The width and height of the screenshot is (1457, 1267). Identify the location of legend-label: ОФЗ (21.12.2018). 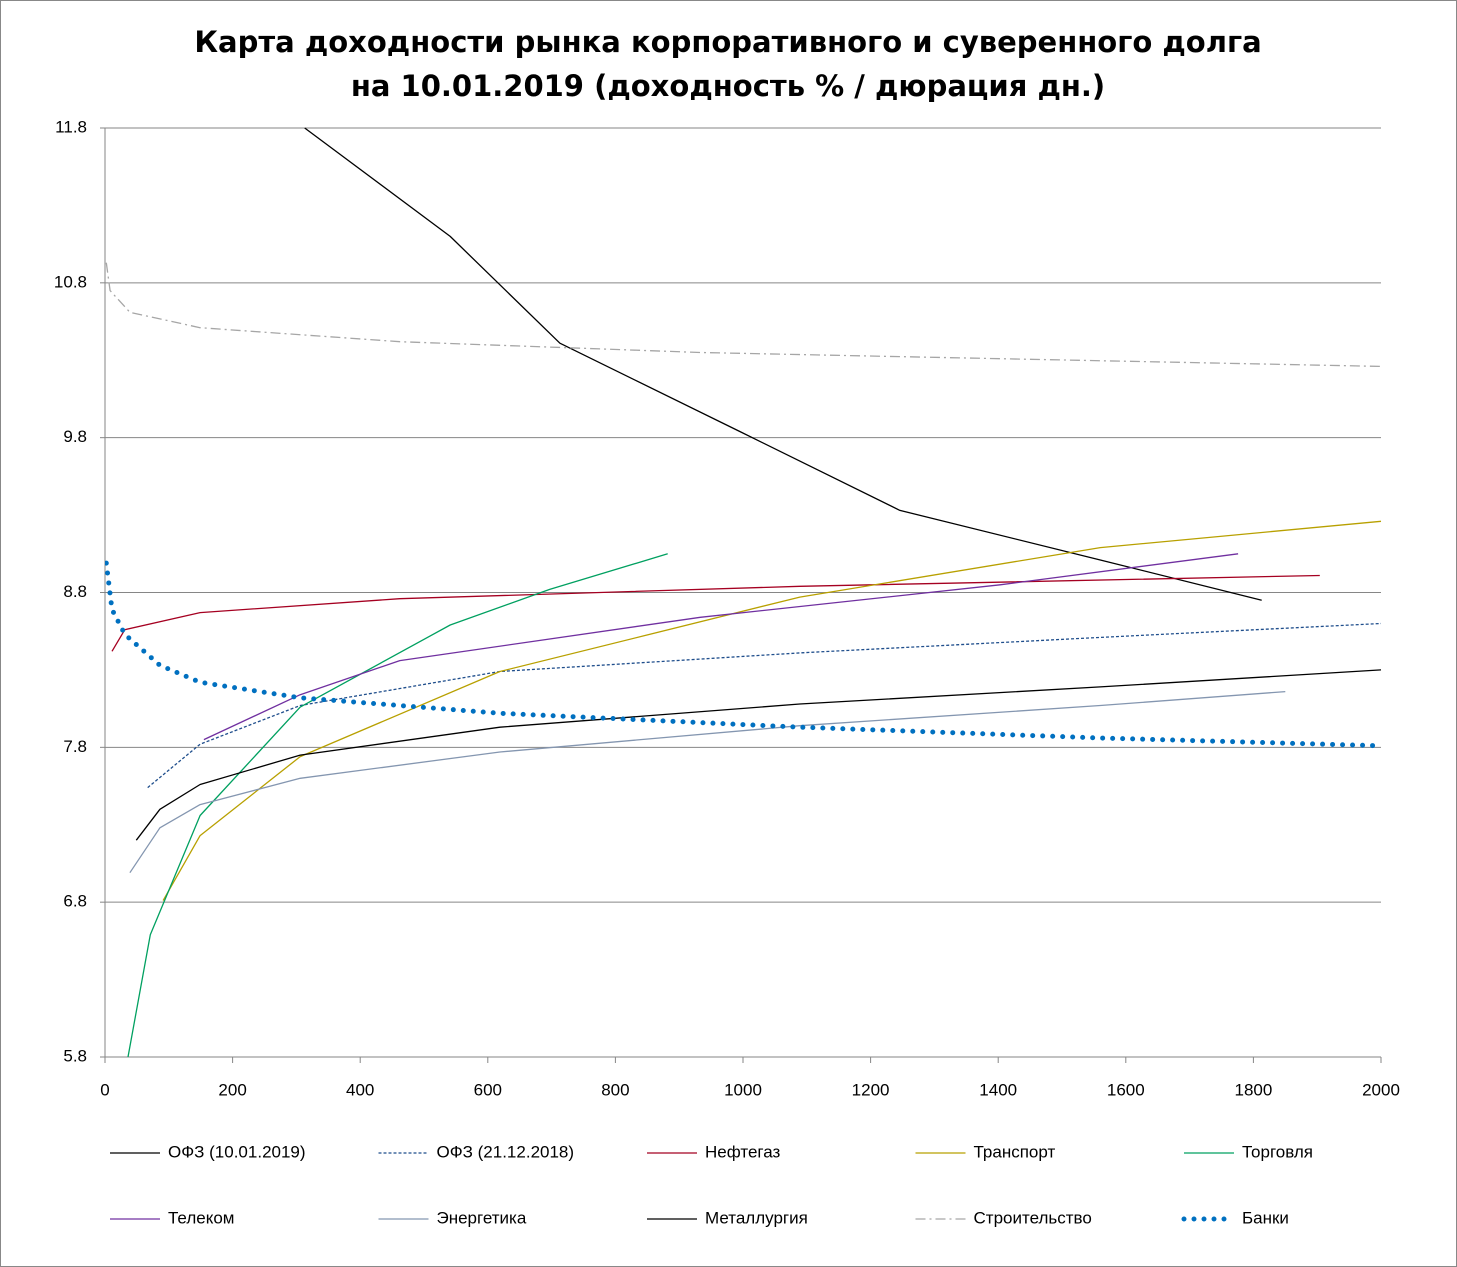
(506, 1151).